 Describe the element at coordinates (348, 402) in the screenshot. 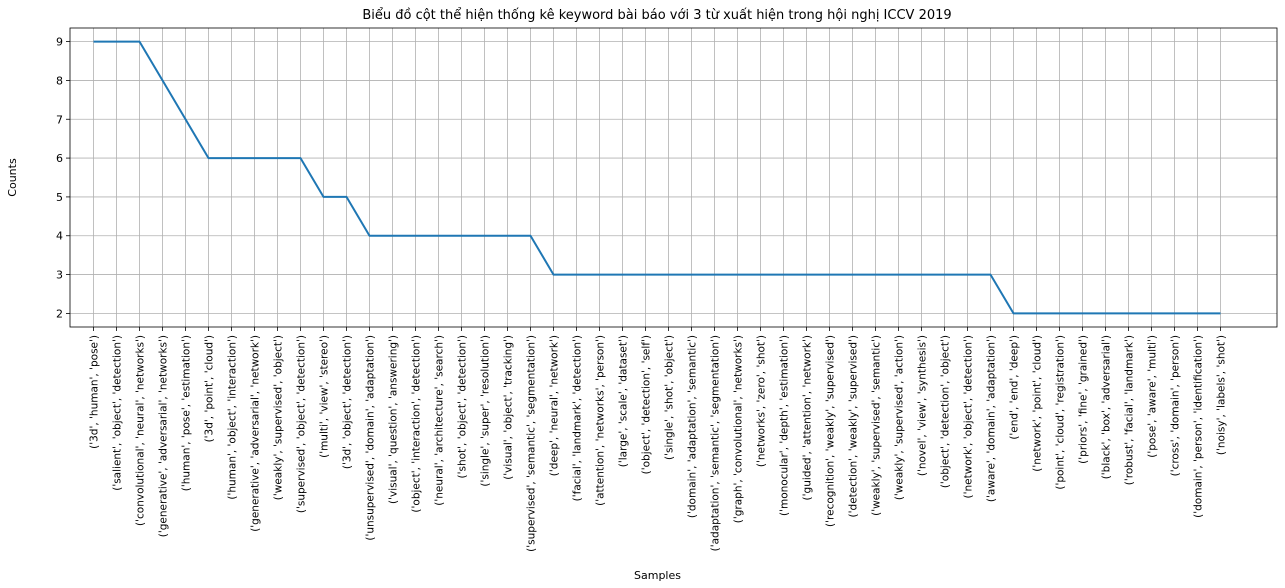

I see `x-tick-label: ('3d', 'object', 'detection')` at that location.